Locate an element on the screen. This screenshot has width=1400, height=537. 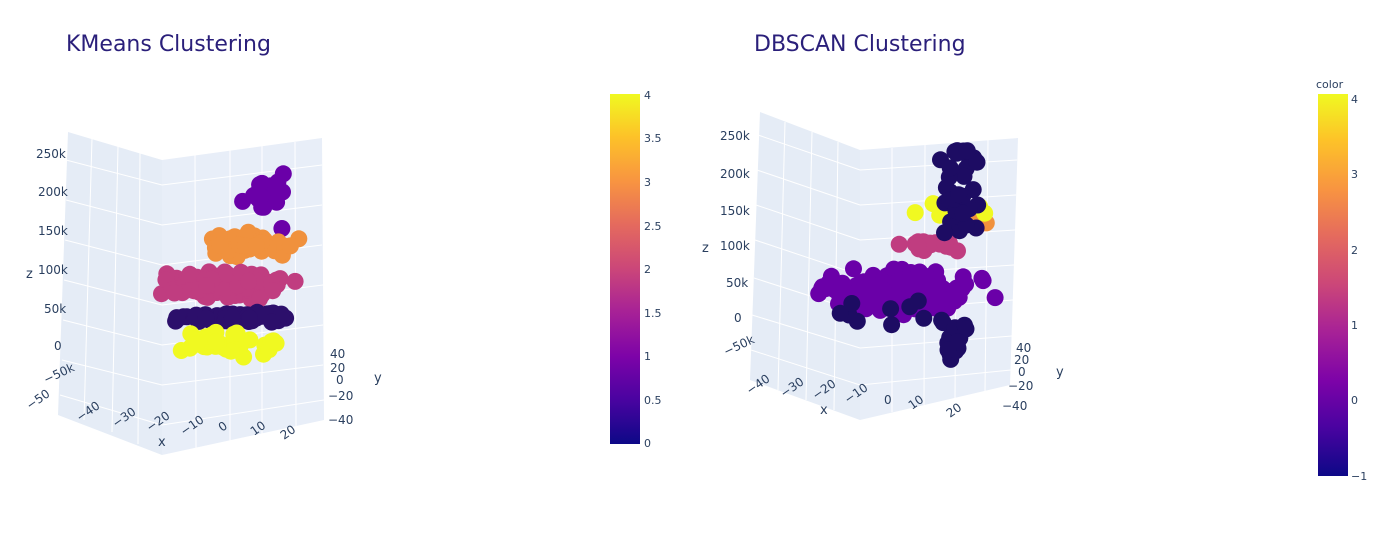
dbscan-z-tick: 100k is located at coordinates (735, 246).